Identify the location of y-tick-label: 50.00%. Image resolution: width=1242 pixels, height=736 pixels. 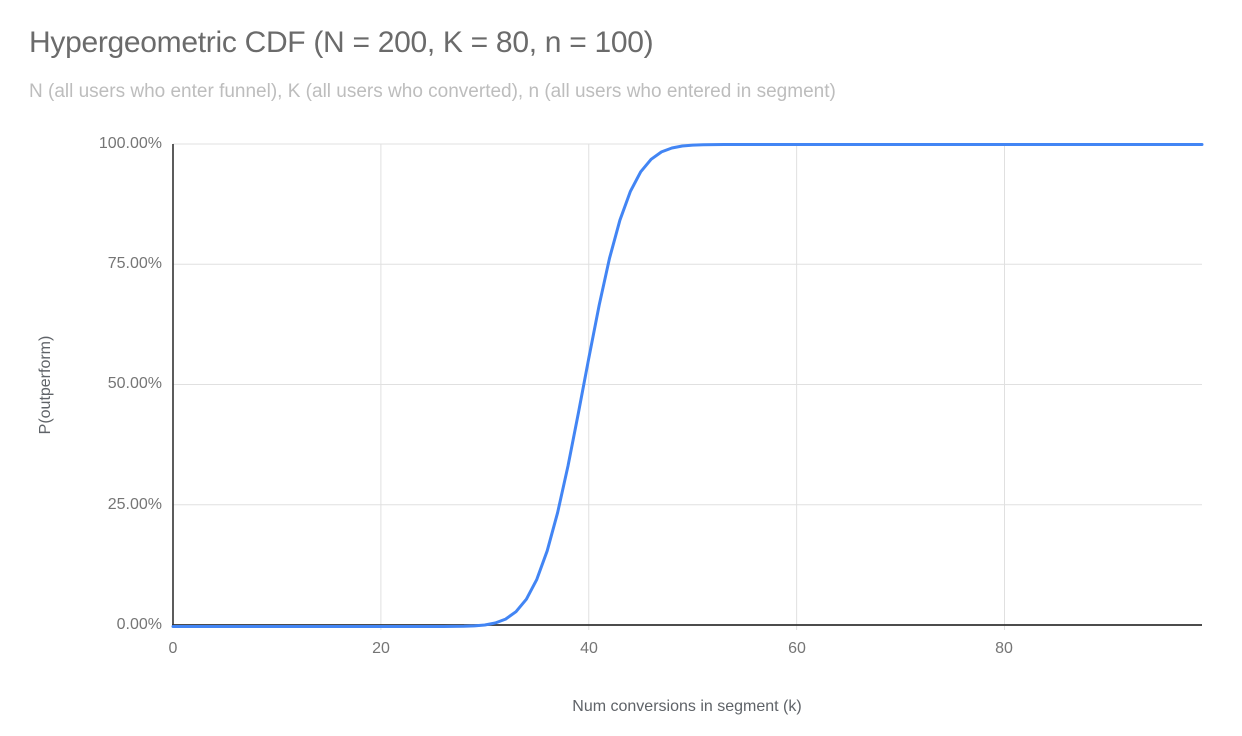
(134, 383).